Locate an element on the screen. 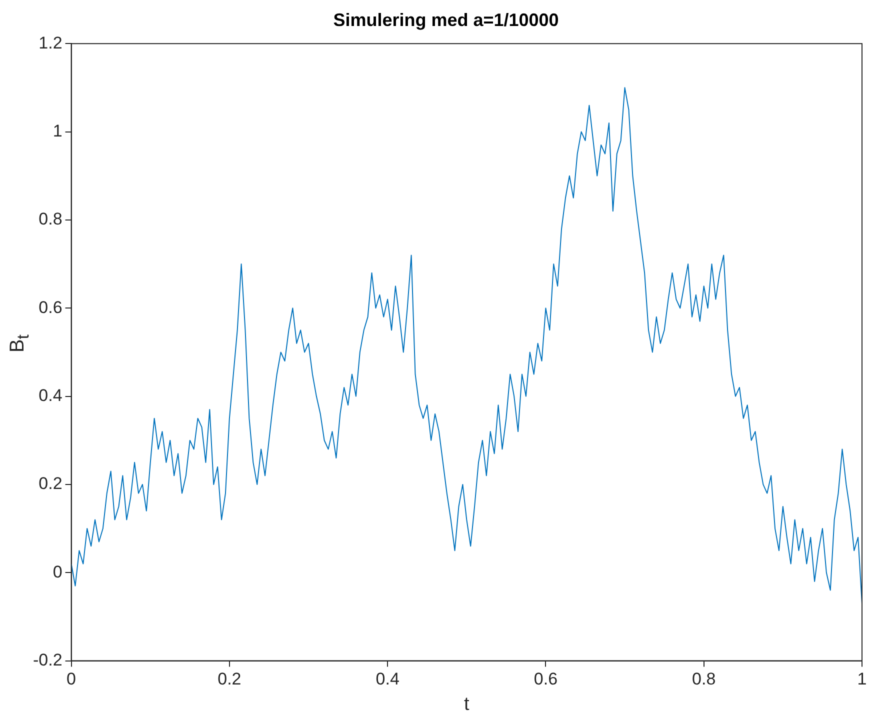 The width and height of the screenshot is (872, 718). y-tick-label: 0.4 is located at coordinates (50, 395).